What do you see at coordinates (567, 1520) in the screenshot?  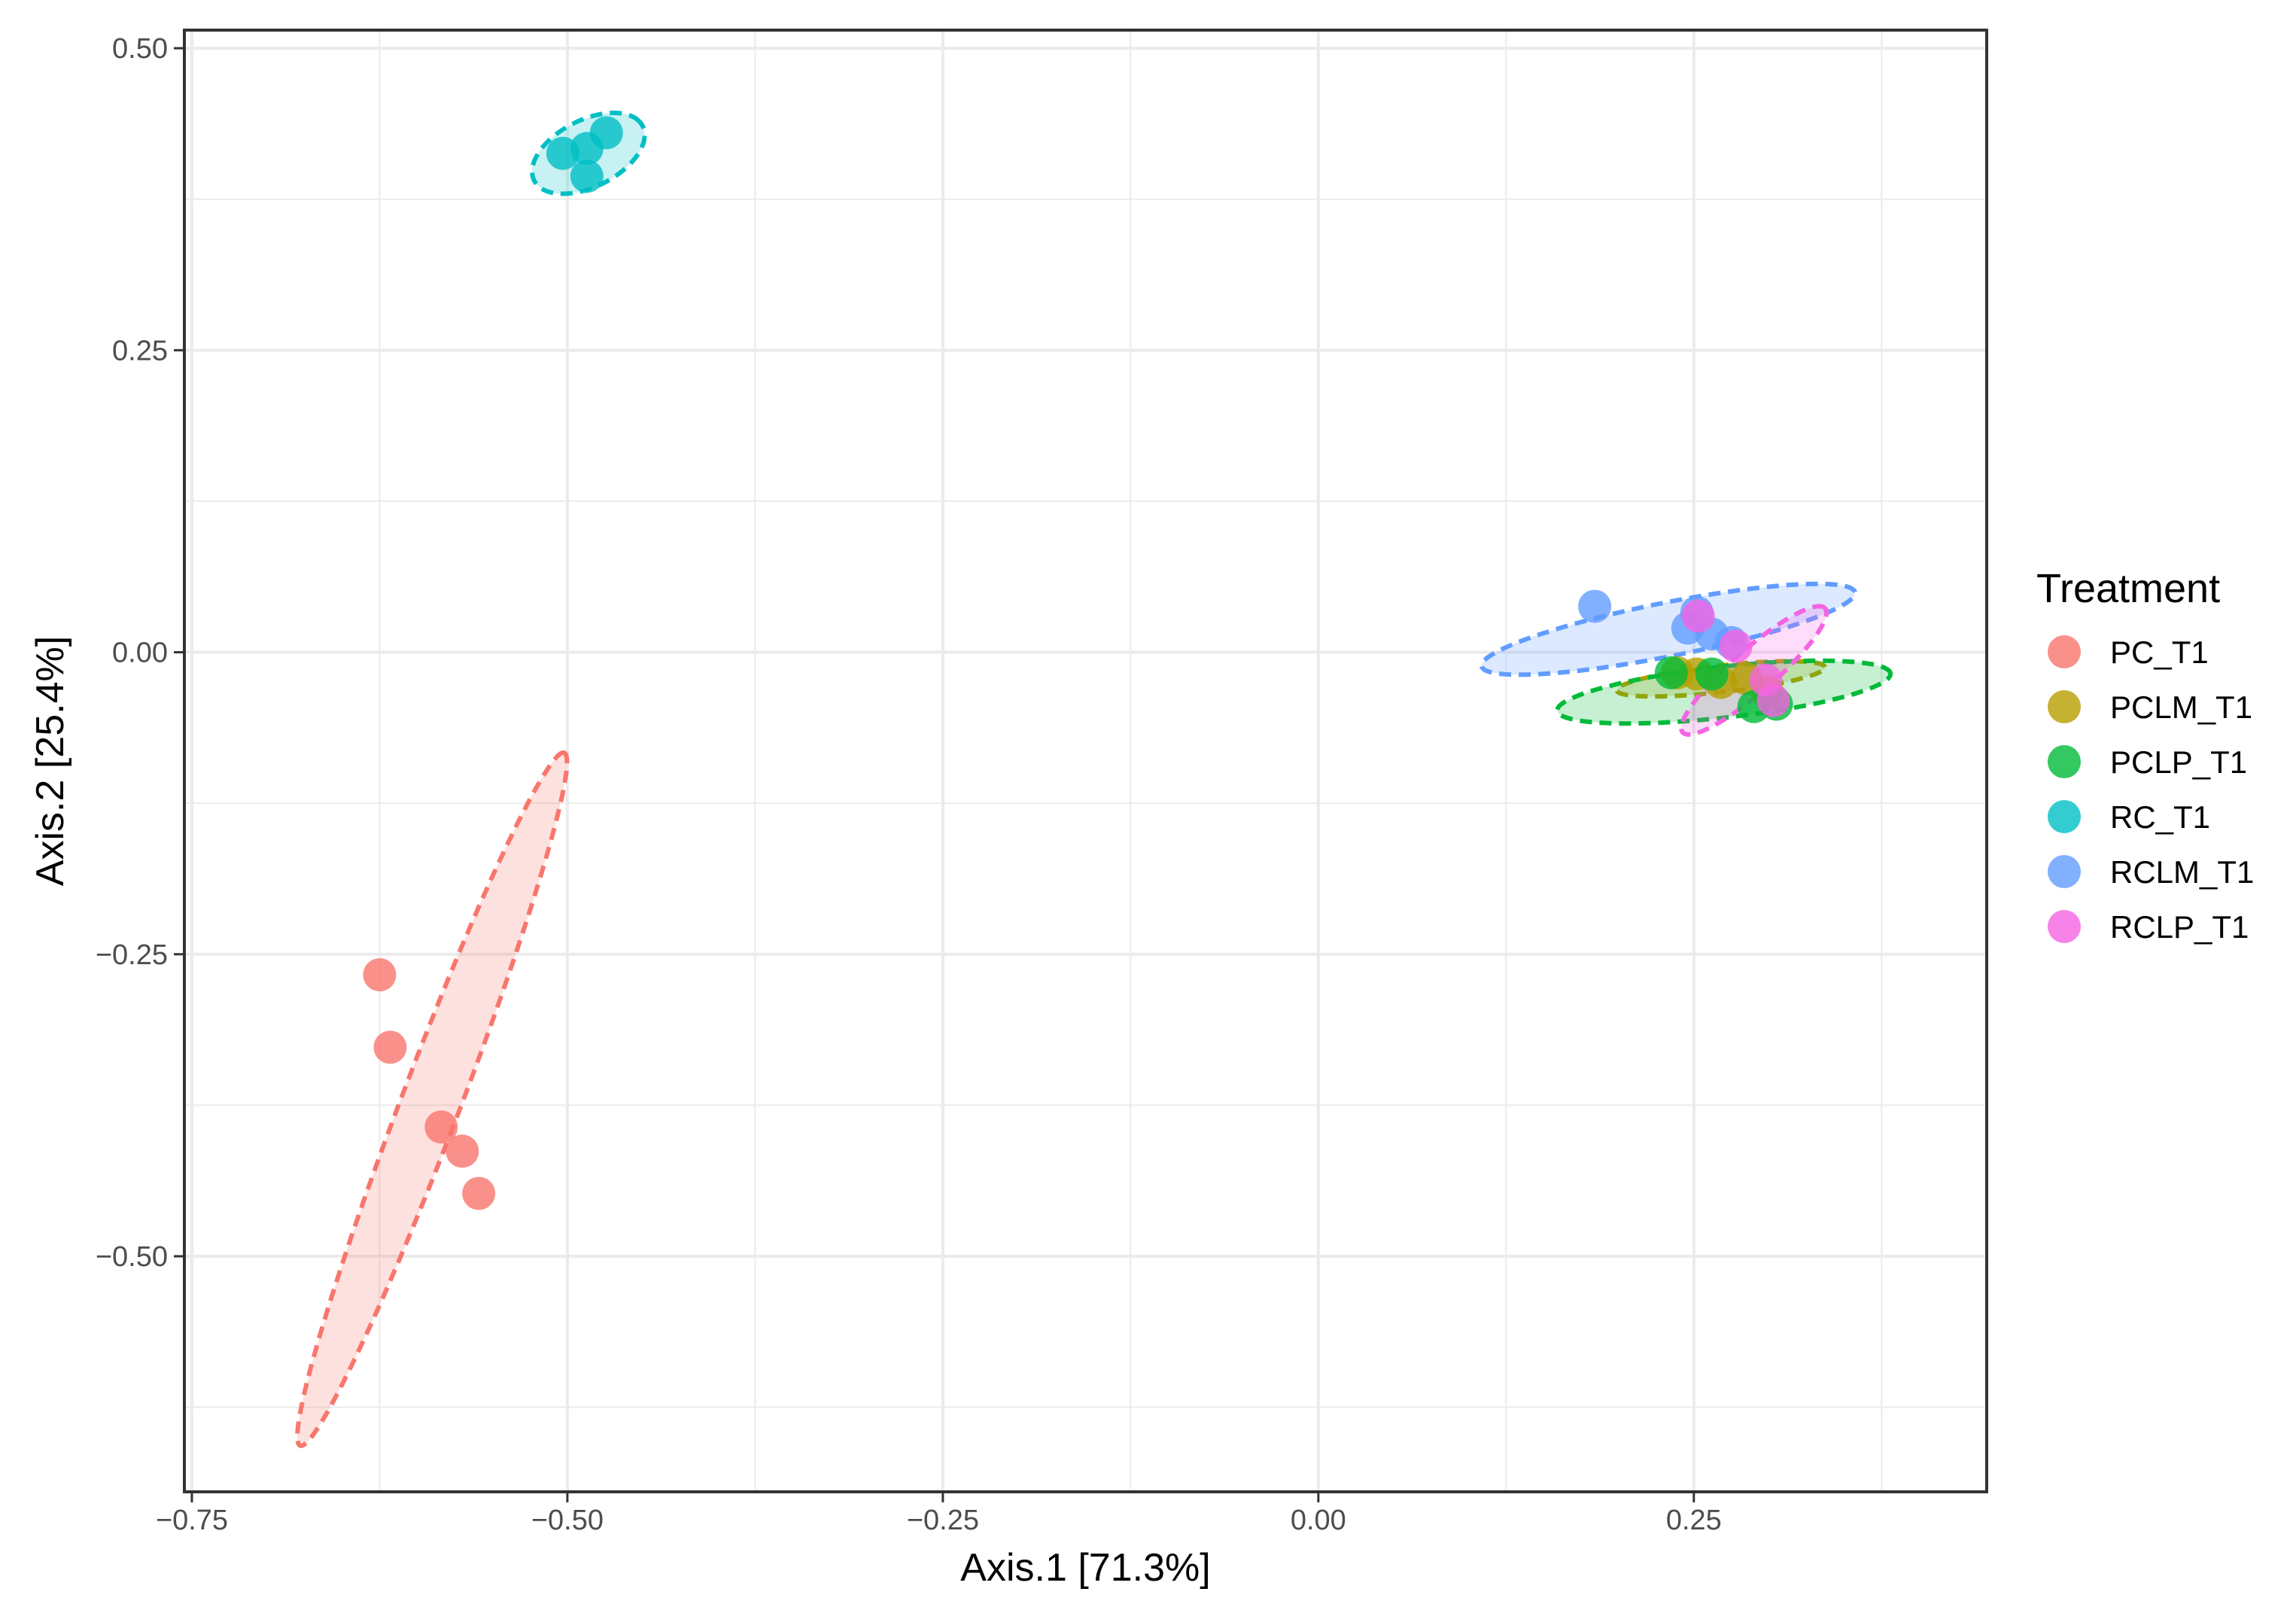 I see `x-tick-label: −0.50` at bounding box center [567, 1520].